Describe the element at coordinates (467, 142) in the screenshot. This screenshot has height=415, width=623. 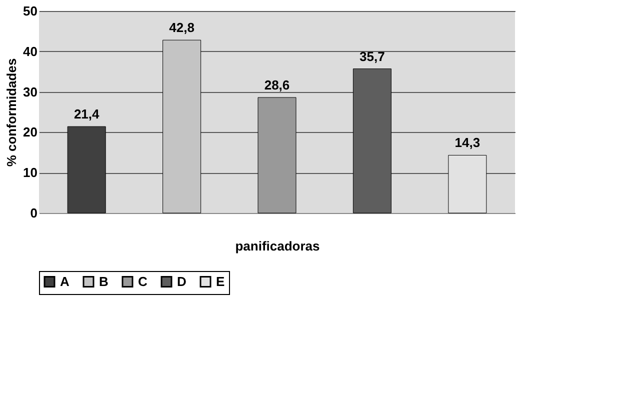
I see `data-label: 14,3` at that location.